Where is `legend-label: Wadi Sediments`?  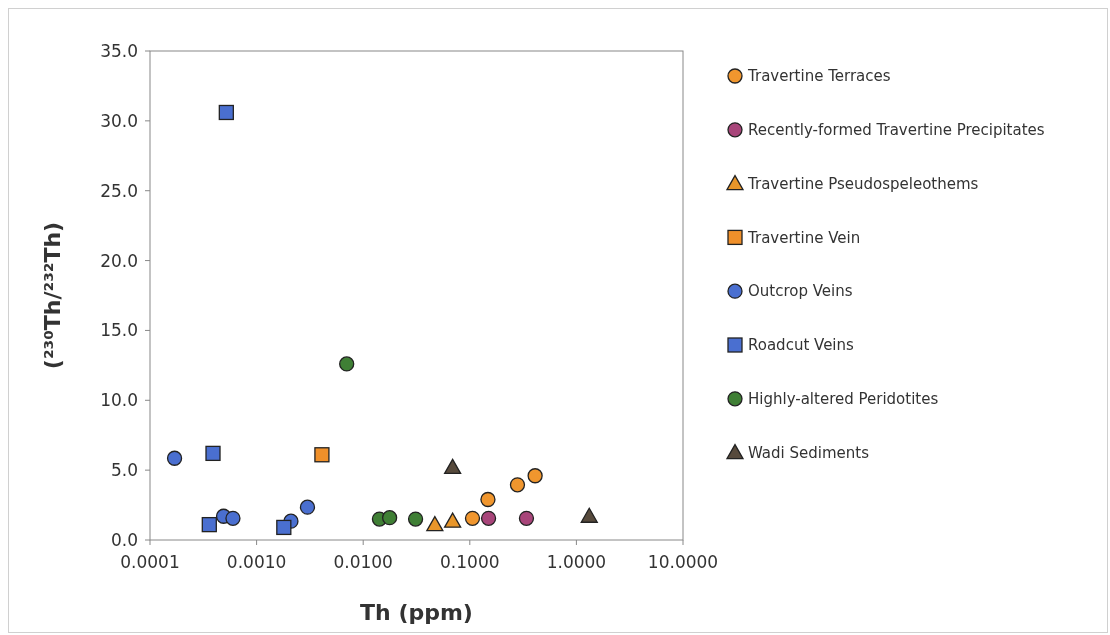 legend-label: Wadi Sediments is located at coordinates (809, 452).